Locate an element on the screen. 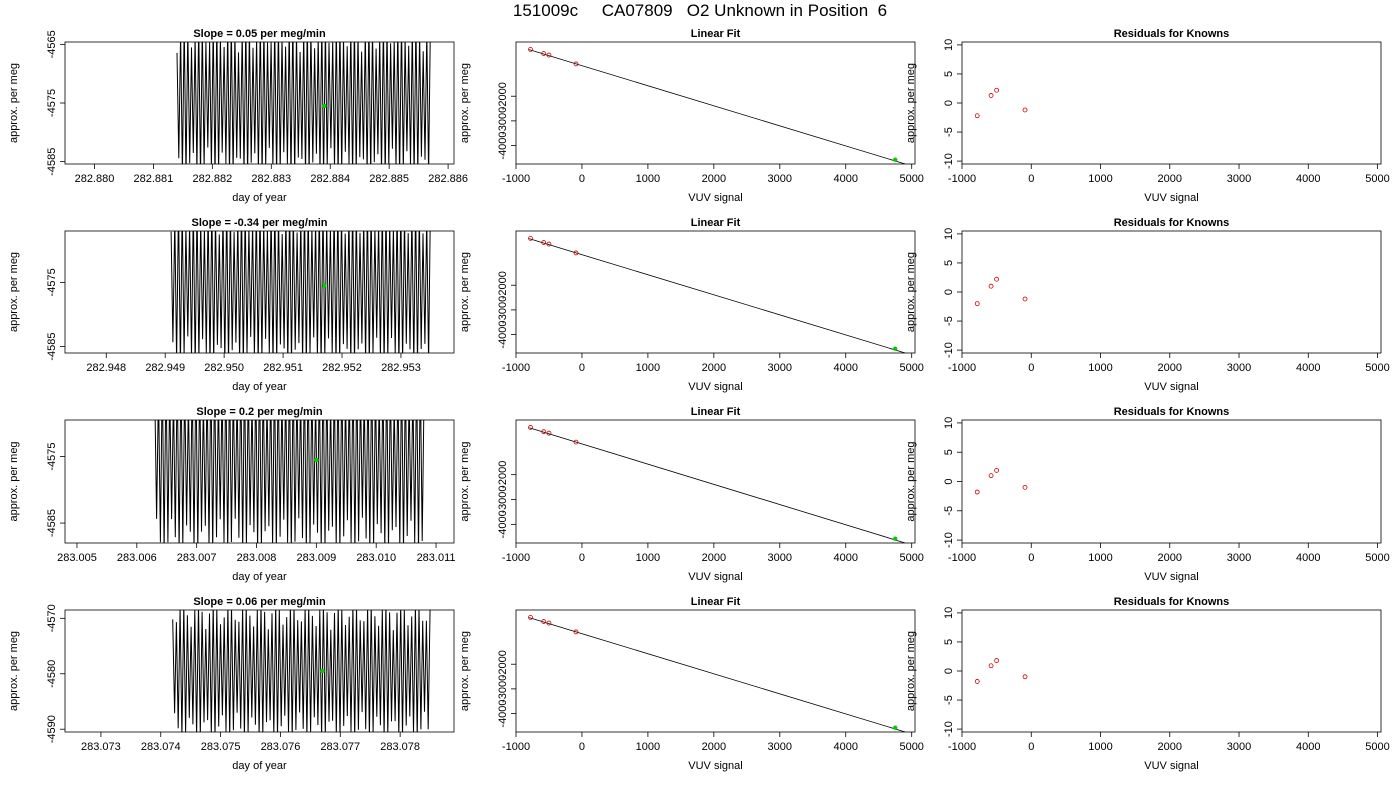  x-tick-label: 2000 is located at coordinates (1170, 368).